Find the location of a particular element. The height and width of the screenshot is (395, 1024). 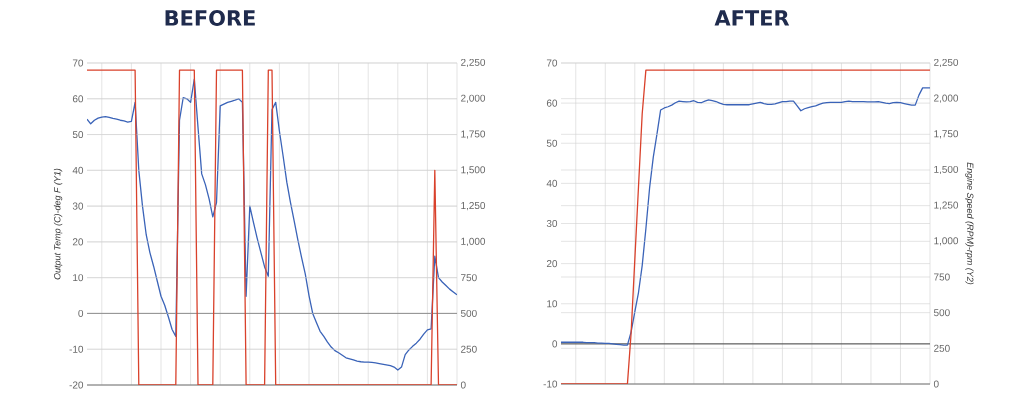

y2-axis-title: Engine Speed (RPM)-rpm (Y2) is located at coordinates (969, 223).